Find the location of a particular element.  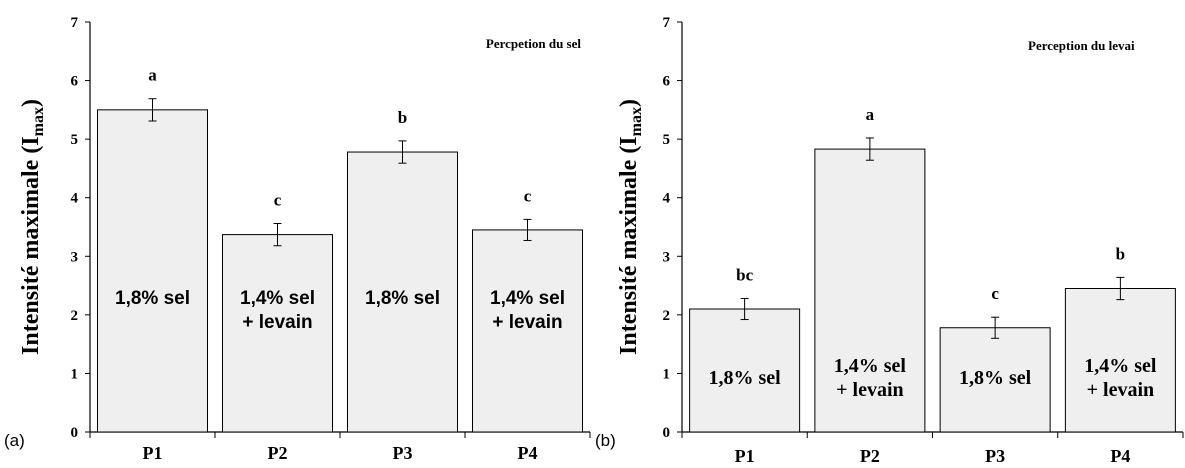

significance-label: bc is located at coordinates (744, 274).